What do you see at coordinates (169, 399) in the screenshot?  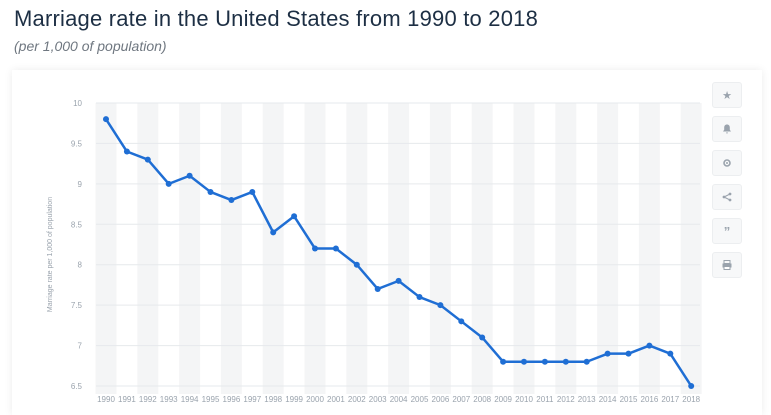 I see `x-tick-label: 1993` at bounding box center [169, 399].